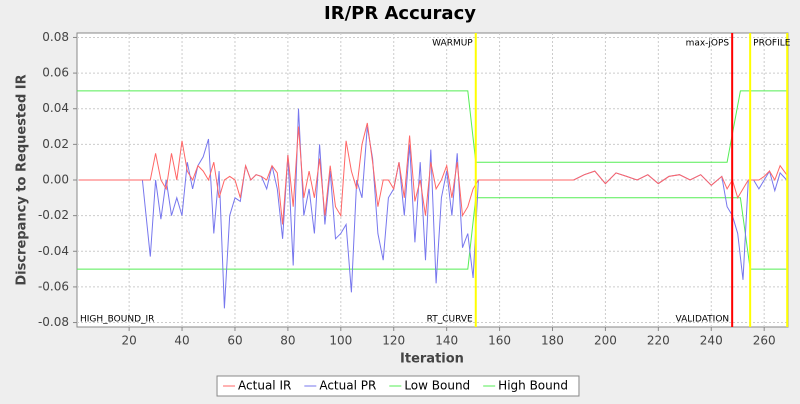 The image size is (800, 404). I want to click on x-tick-label: 160, so click(499, 341).